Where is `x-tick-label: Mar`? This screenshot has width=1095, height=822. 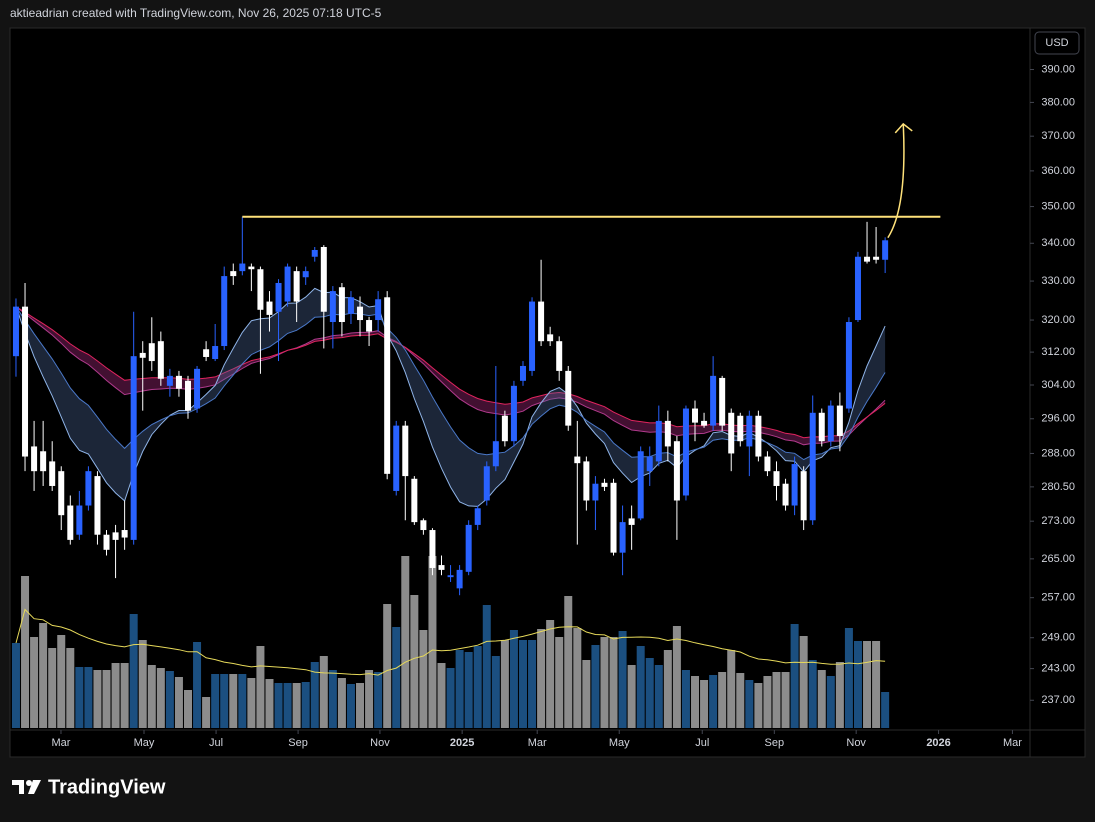 x-tick-label: Mar is located at coordinates (1012, 743).